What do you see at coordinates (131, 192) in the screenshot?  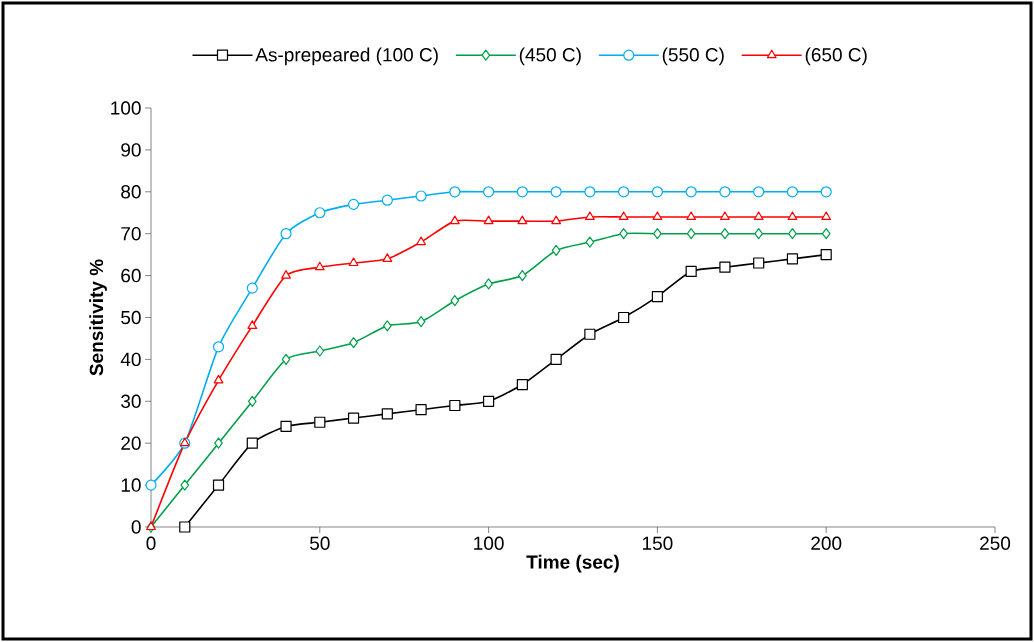 I see `y-tick-label: 80` at bounding box center [131, 192].